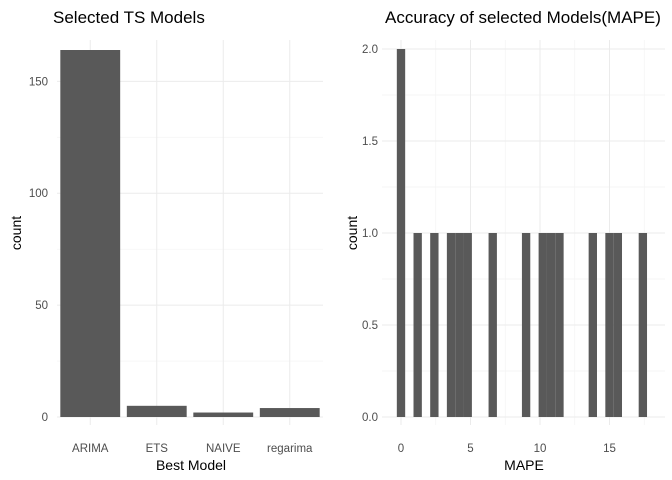  Describe the element at coordinates (609, 449) in the screenshot. I see `x-tick-label: 15` at that location.